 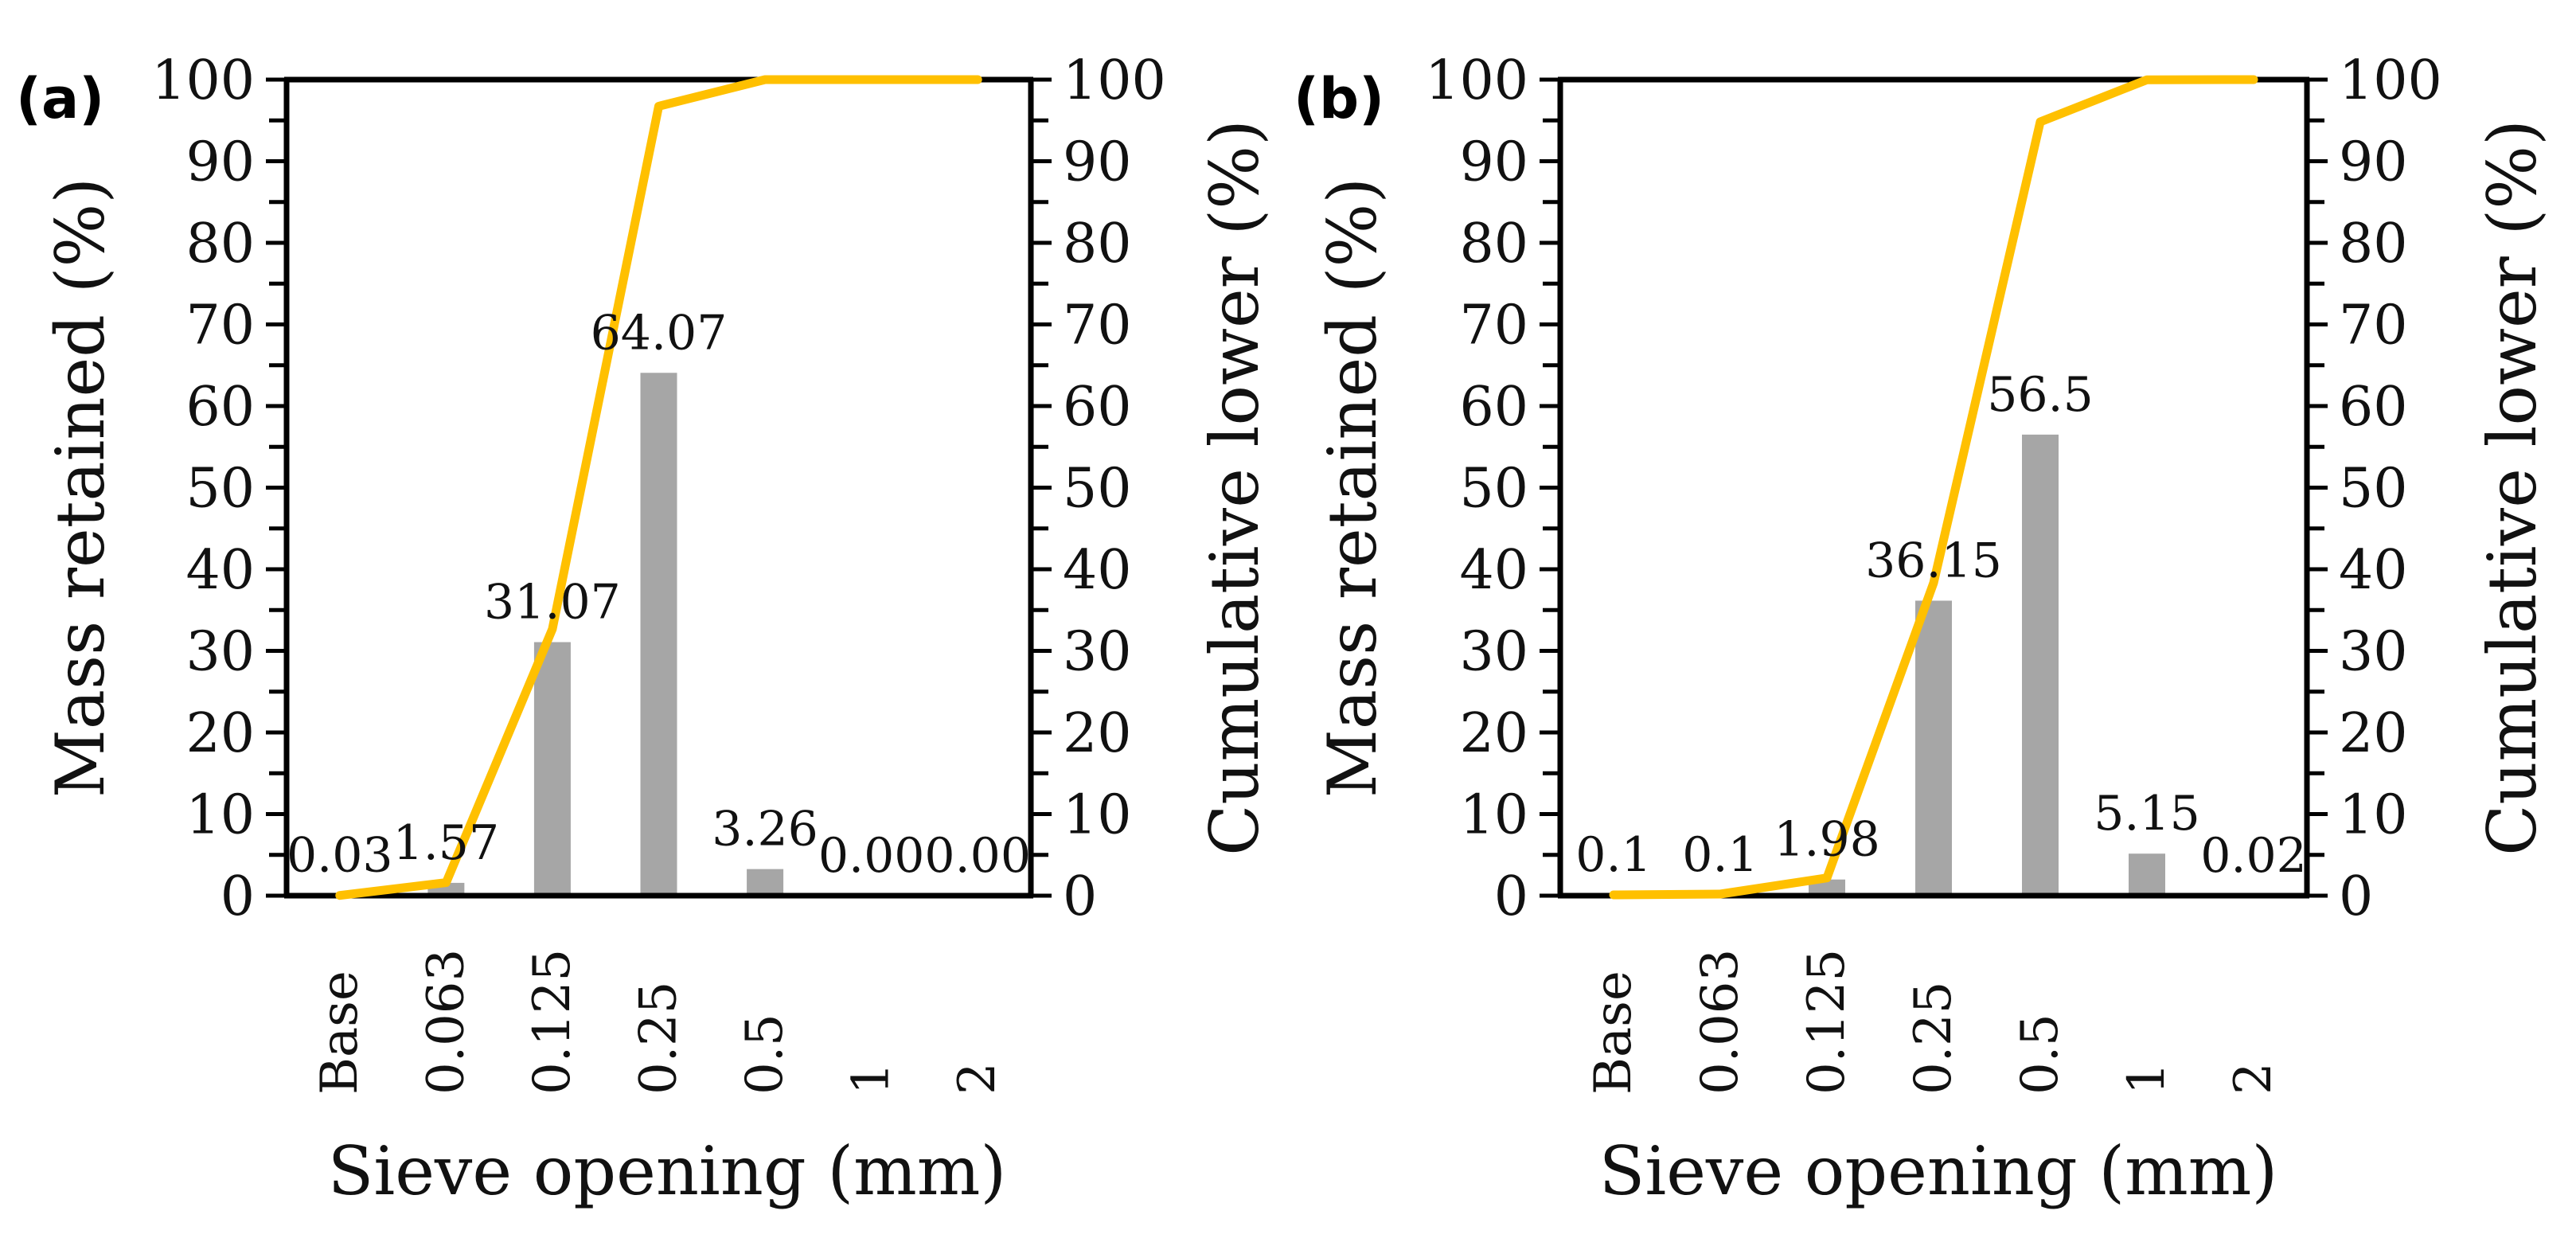 What do you see at coordinates (2147, 814) in the screenshot?
I see `data-label: 5.15` at bounding box center [2147, 814].